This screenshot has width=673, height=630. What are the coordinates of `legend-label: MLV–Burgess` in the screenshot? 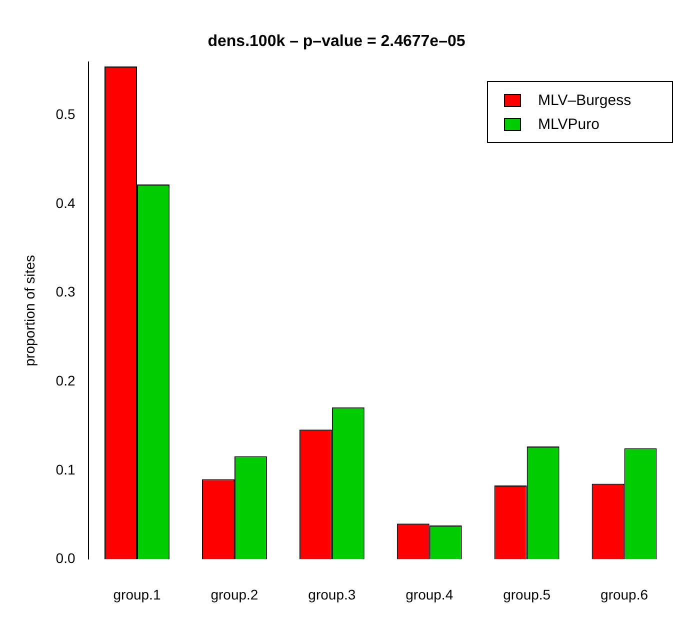 It's located at (585, 100).